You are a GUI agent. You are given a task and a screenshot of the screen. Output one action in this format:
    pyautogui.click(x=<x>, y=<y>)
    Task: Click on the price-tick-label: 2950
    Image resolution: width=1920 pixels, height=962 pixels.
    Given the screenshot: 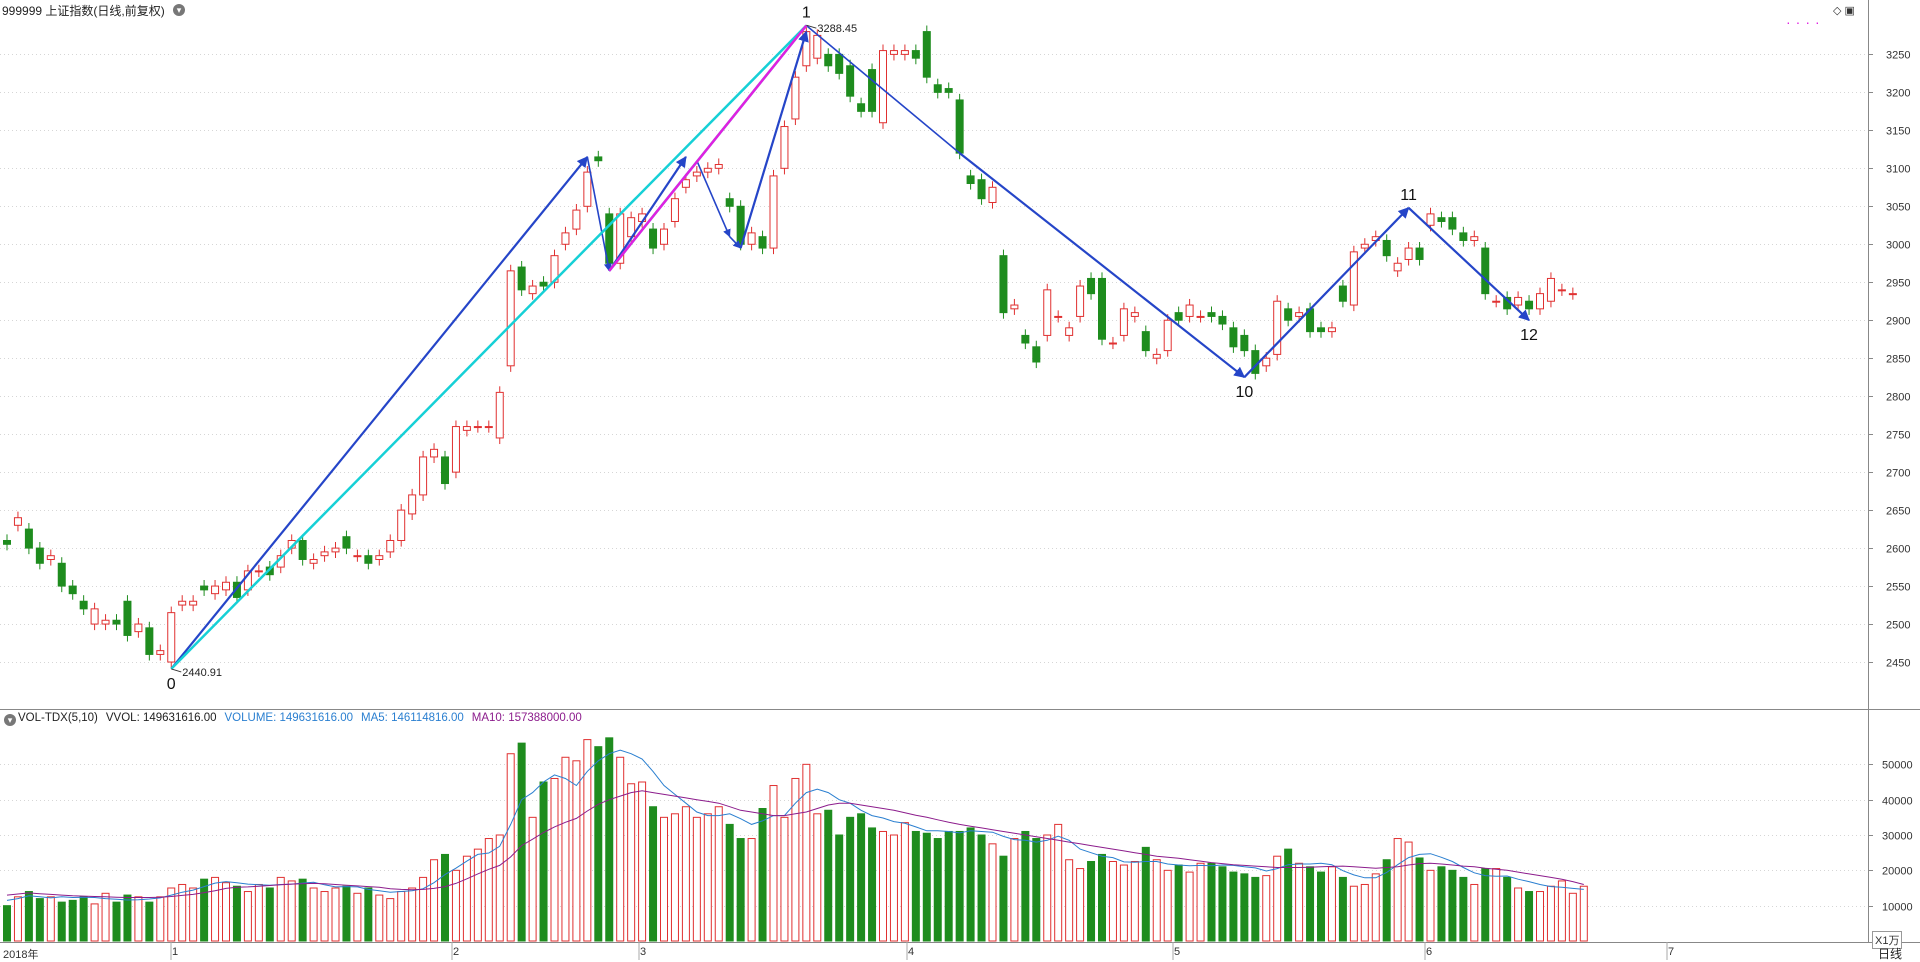 What is the action you would take?
    pyautogui.click(x=1898, y=284)
    